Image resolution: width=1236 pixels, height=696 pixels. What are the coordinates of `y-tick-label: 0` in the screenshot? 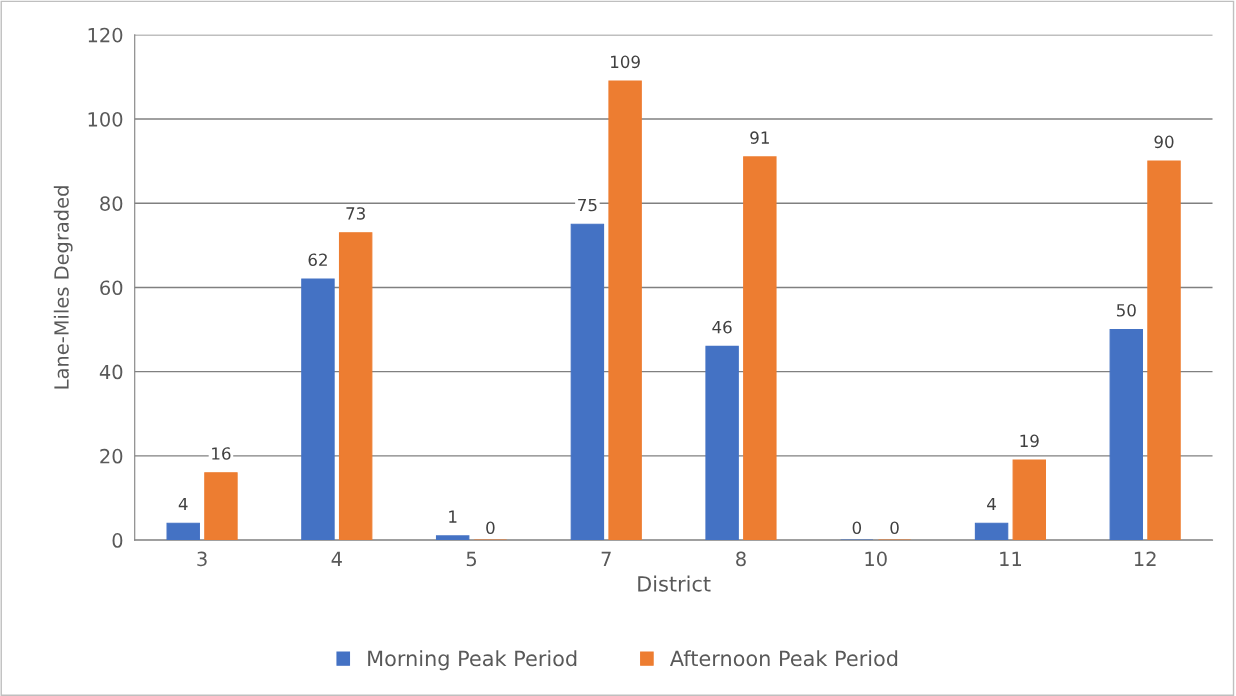 It's located at (117, 540).